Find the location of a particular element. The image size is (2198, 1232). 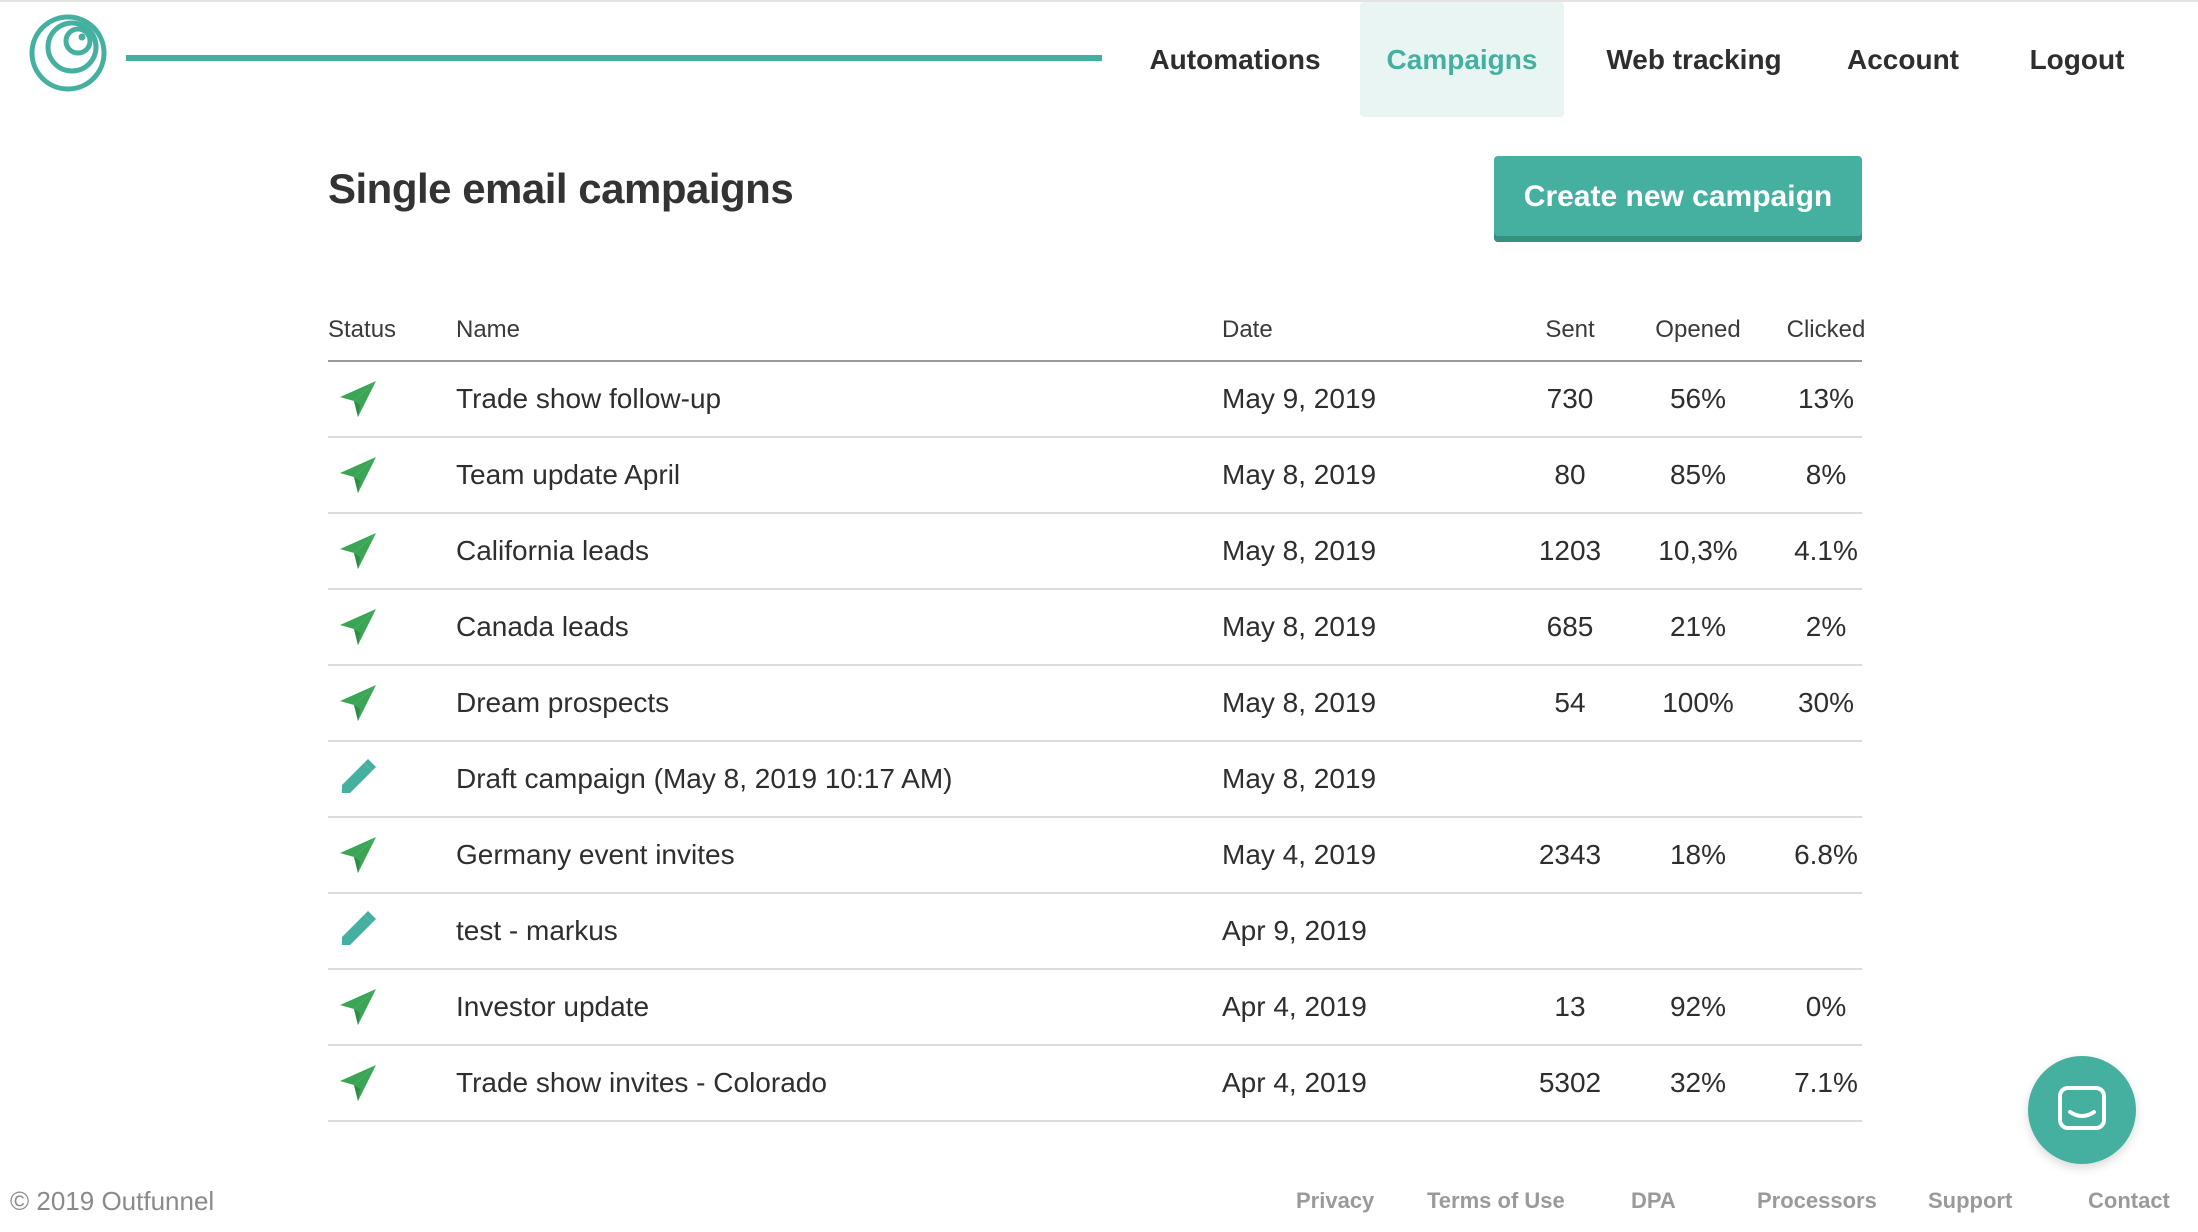

campaign-clicked: 13% is located at coordinates (1826, 398).